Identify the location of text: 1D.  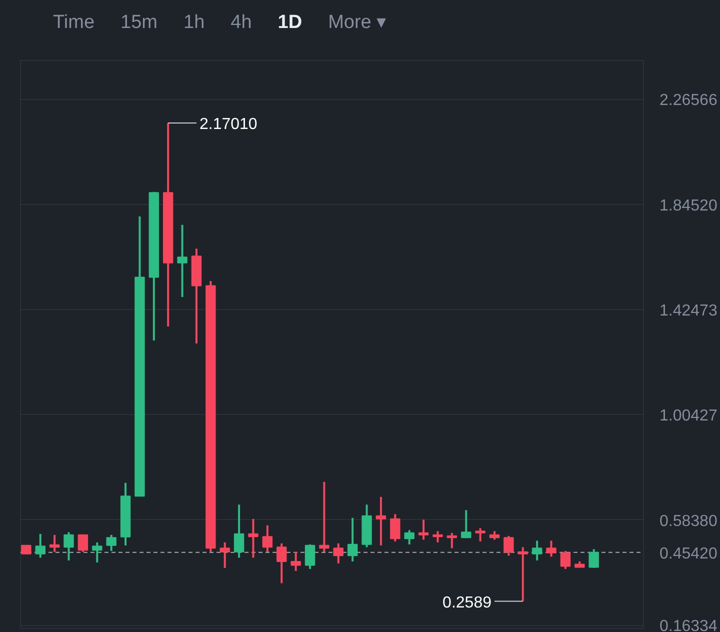
(290, 22).